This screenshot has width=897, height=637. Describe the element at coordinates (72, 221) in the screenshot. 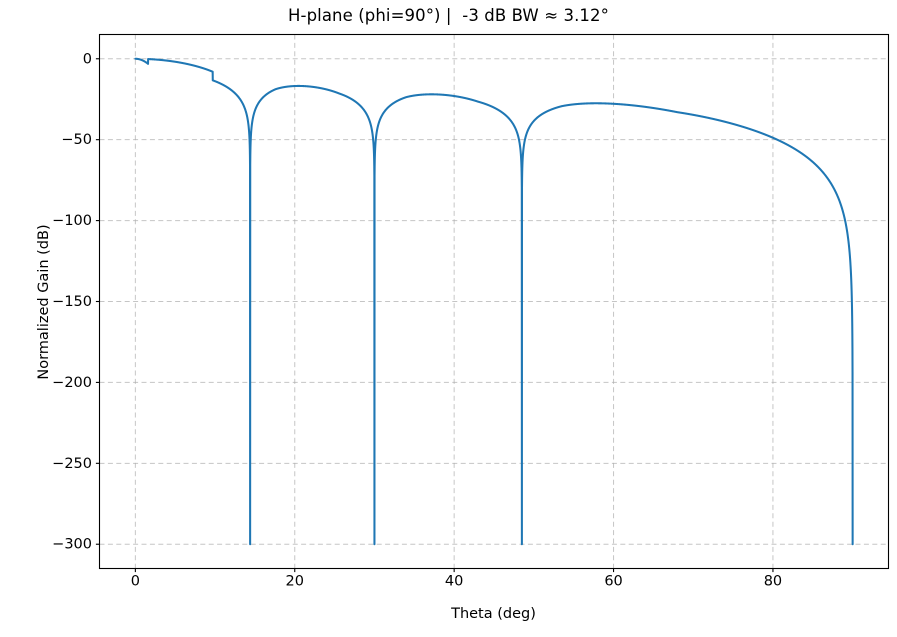

I see `svg-text: −100` at that location.